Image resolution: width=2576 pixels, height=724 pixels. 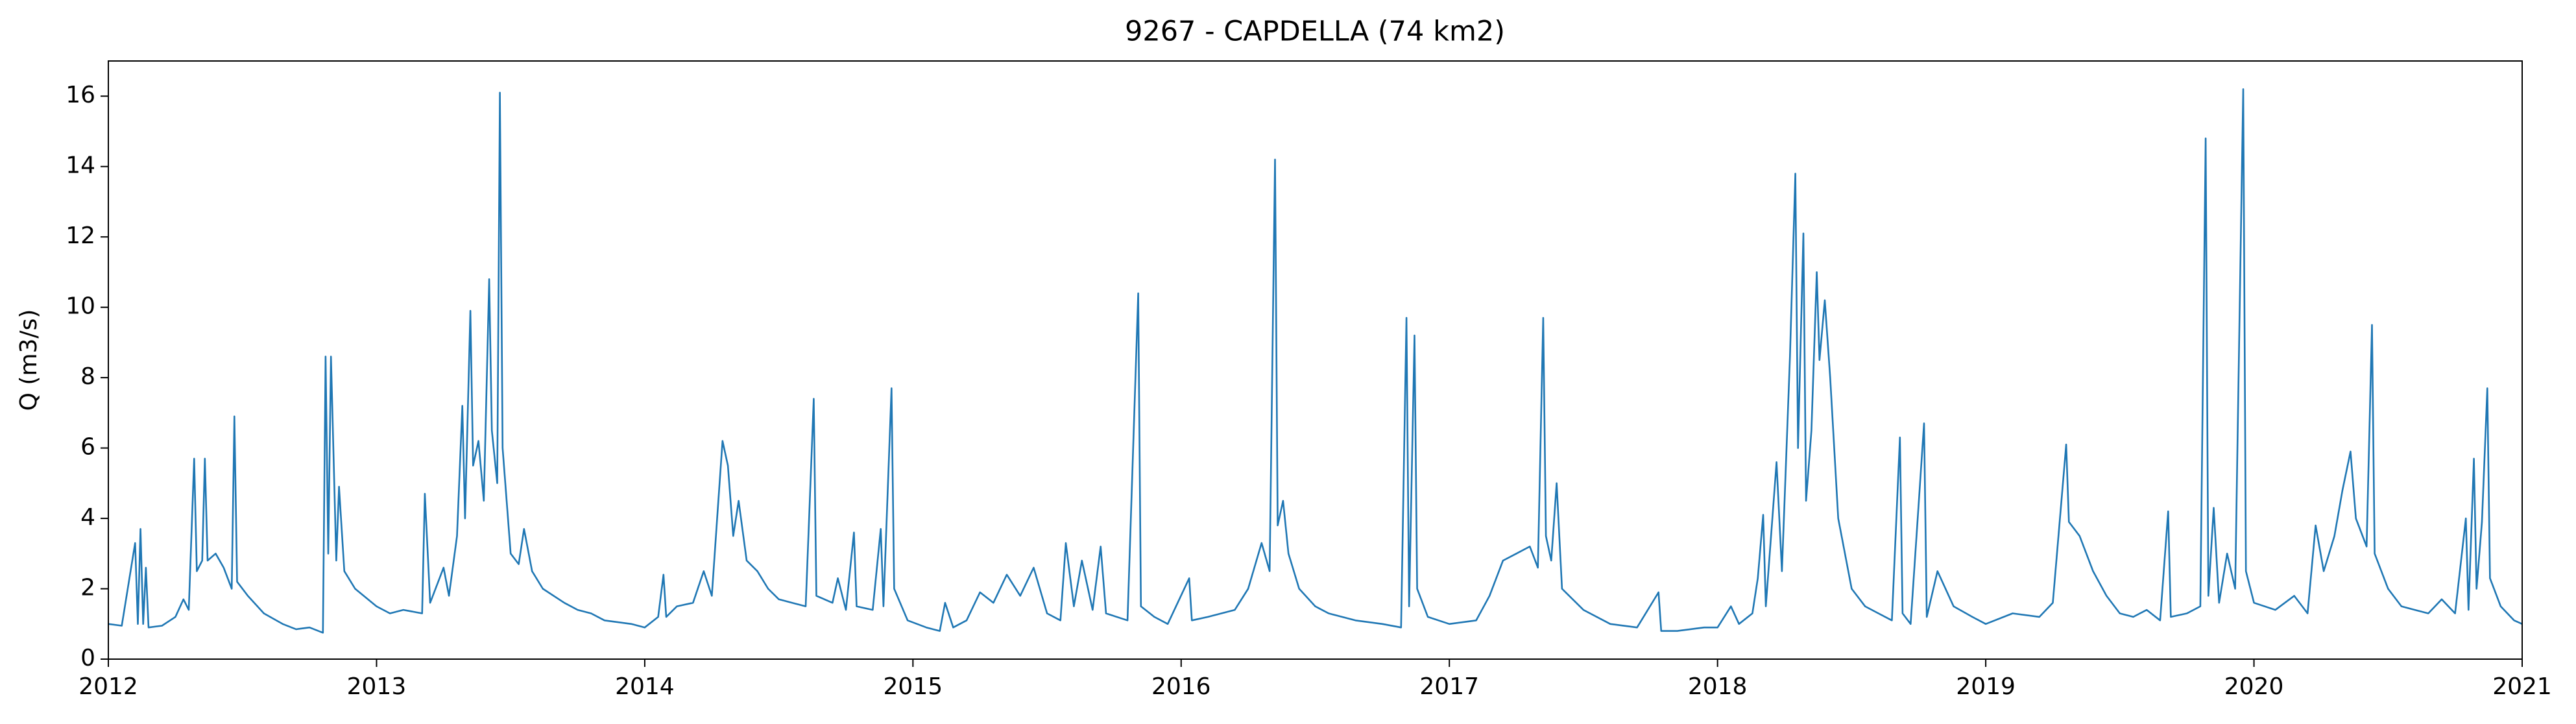 What do you see at coordinates (29, 360) in the screenshot?
I see `y-axis-label: Q (m3/s)` at bounding box center [29, 360].